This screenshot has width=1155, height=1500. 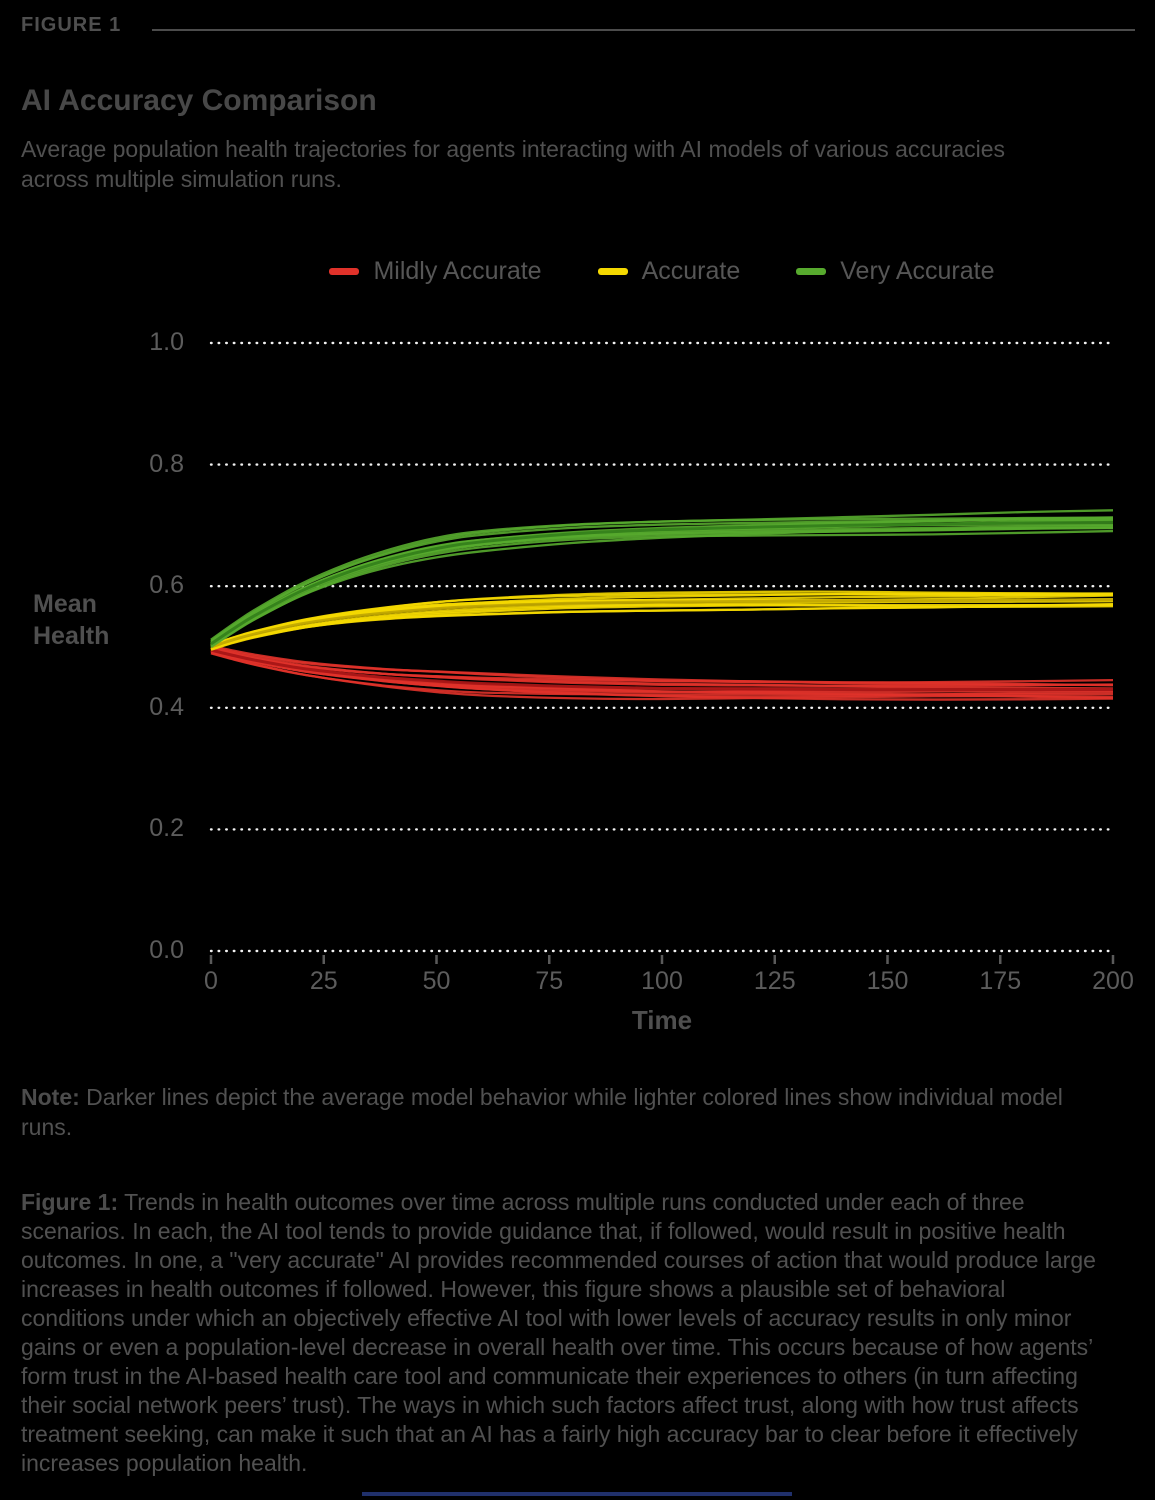 What do you see at coordinates (457, 271) in the screenshot?
I see `legend-label: Mildly Accurate` at bounding box center [457, 271].